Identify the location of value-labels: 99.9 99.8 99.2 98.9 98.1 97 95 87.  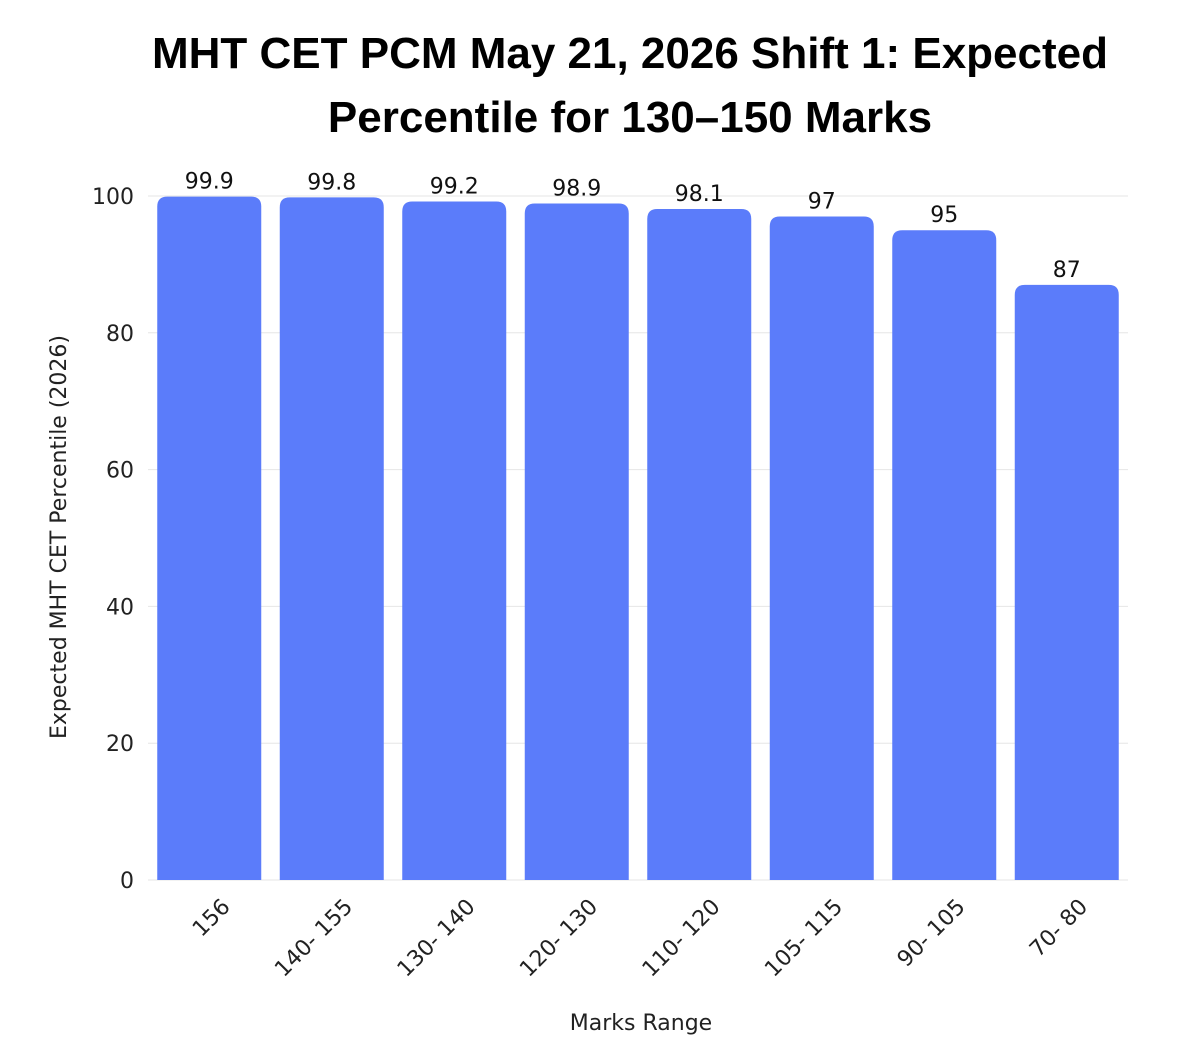
(633, 226).